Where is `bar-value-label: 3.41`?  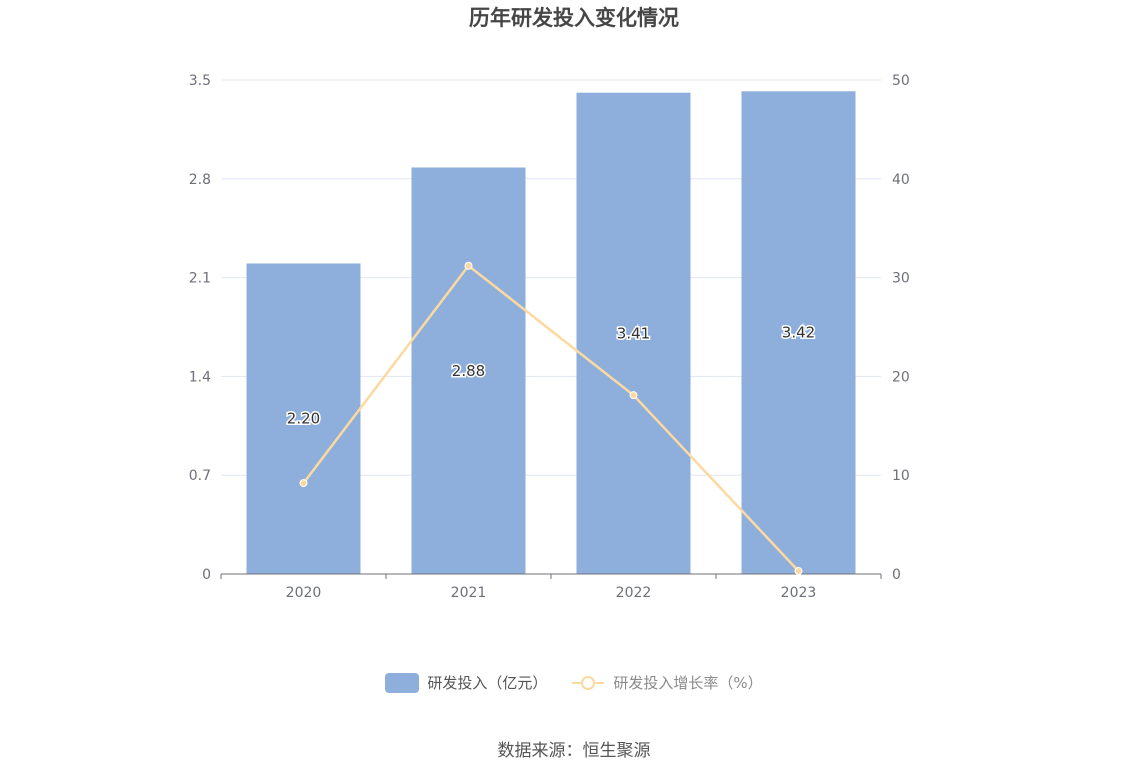
bar-value-label: 3.41 is located at coordinates (633, 333).